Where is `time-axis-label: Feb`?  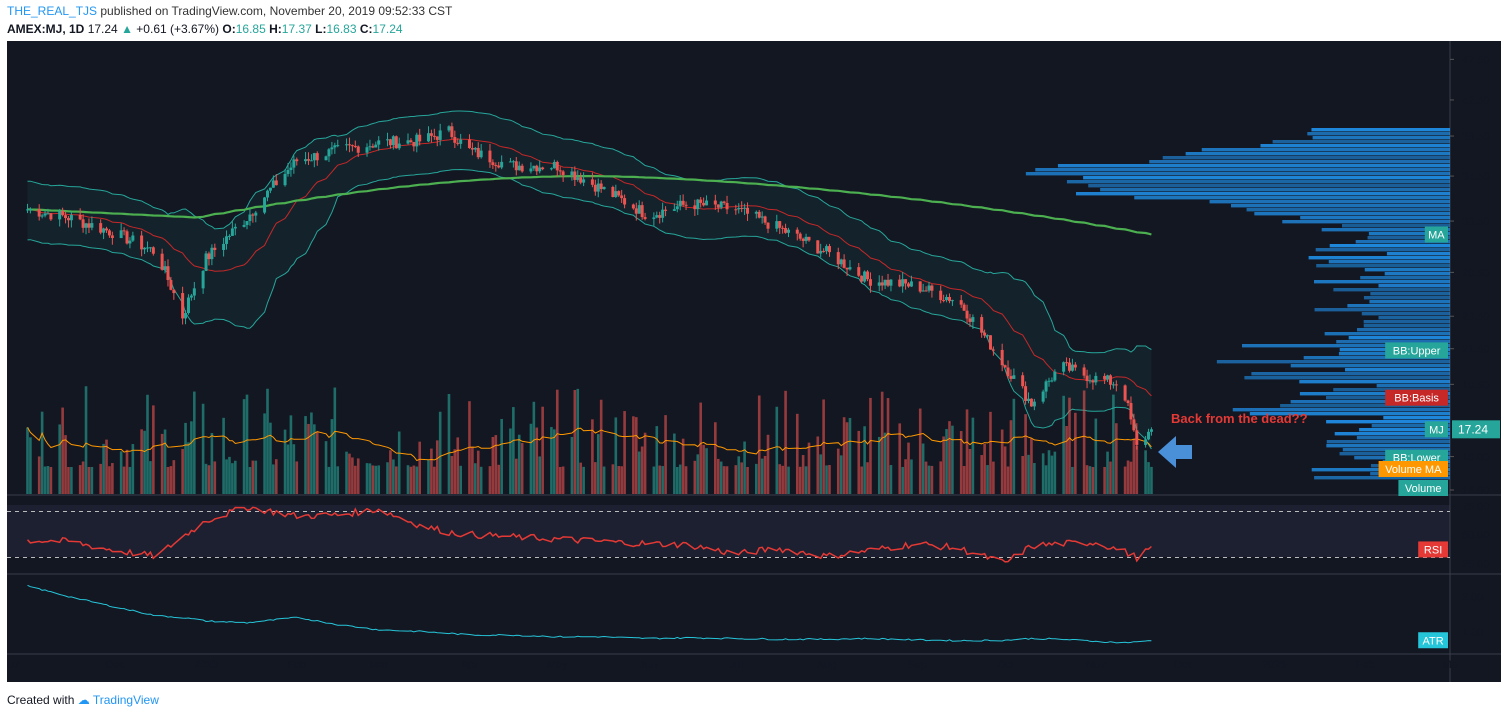 time-axis-label: Feb is located at coordinates (296, 665).